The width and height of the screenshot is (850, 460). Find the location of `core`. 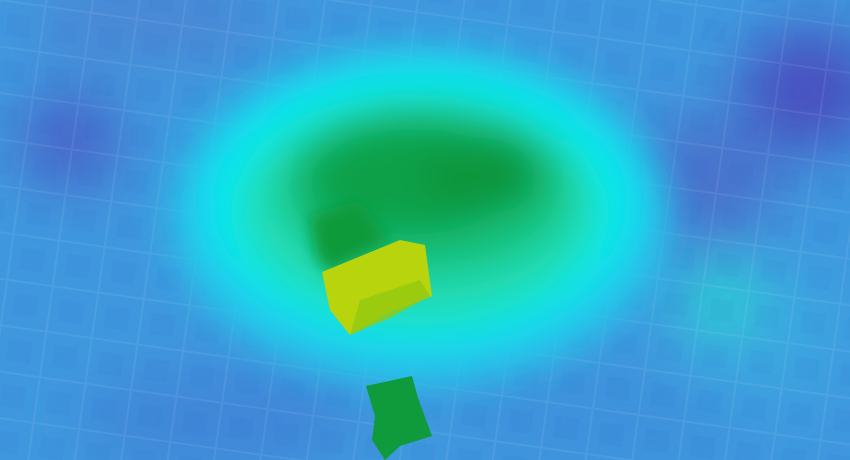

core is located at coordinates (350, 237).